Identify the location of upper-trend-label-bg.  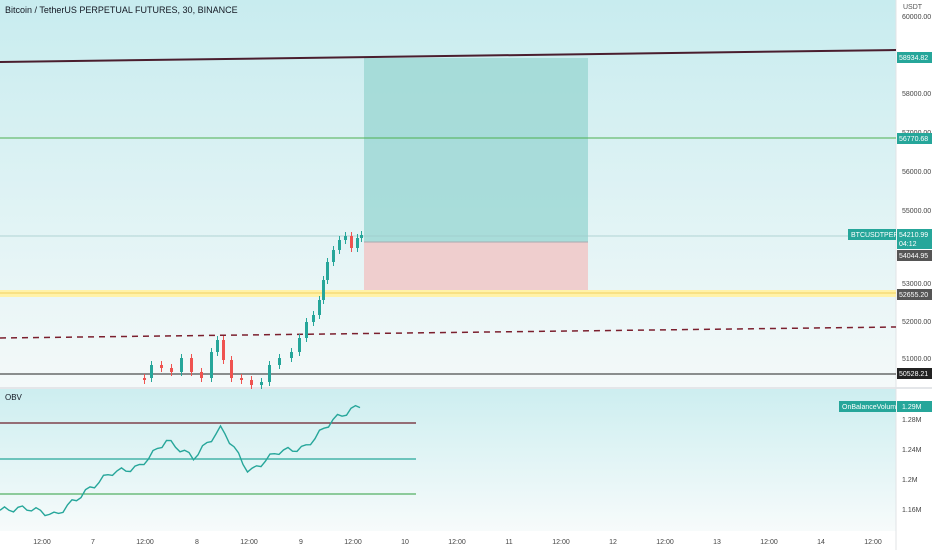
(914, 57).